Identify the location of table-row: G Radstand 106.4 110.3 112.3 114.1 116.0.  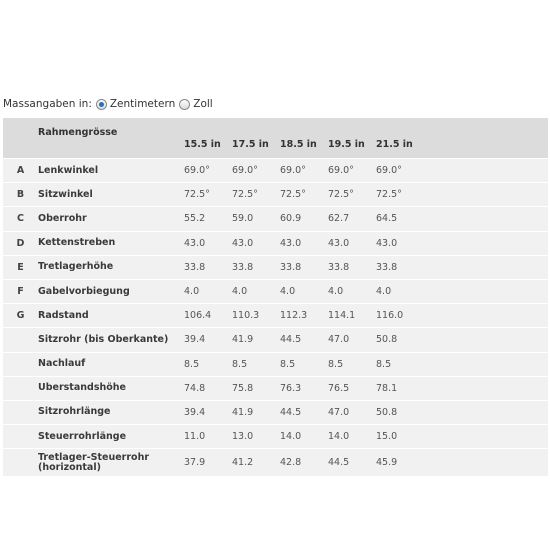
(275, 316).